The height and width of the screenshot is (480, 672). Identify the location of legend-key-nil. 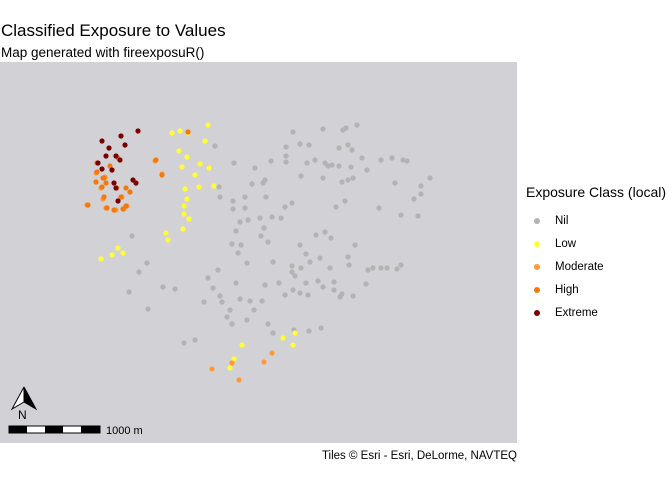
(537, 220).